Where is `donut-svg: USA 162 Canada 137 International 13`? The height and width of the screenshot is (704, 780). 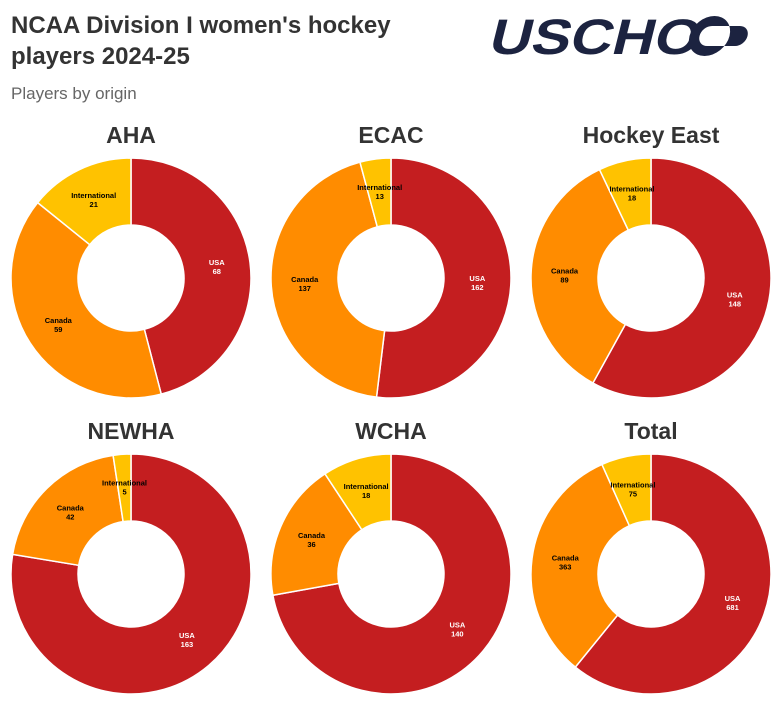 donut-svg: USA 162 Canada 137 International 13 is located at coordinates (391, 278).